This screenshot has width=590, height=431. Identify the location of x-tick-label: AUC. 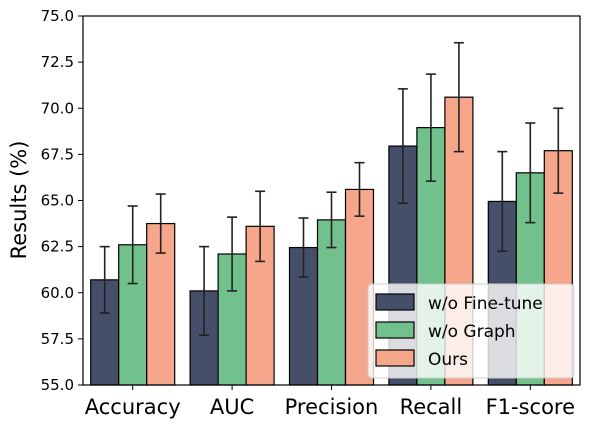
(232, 407).